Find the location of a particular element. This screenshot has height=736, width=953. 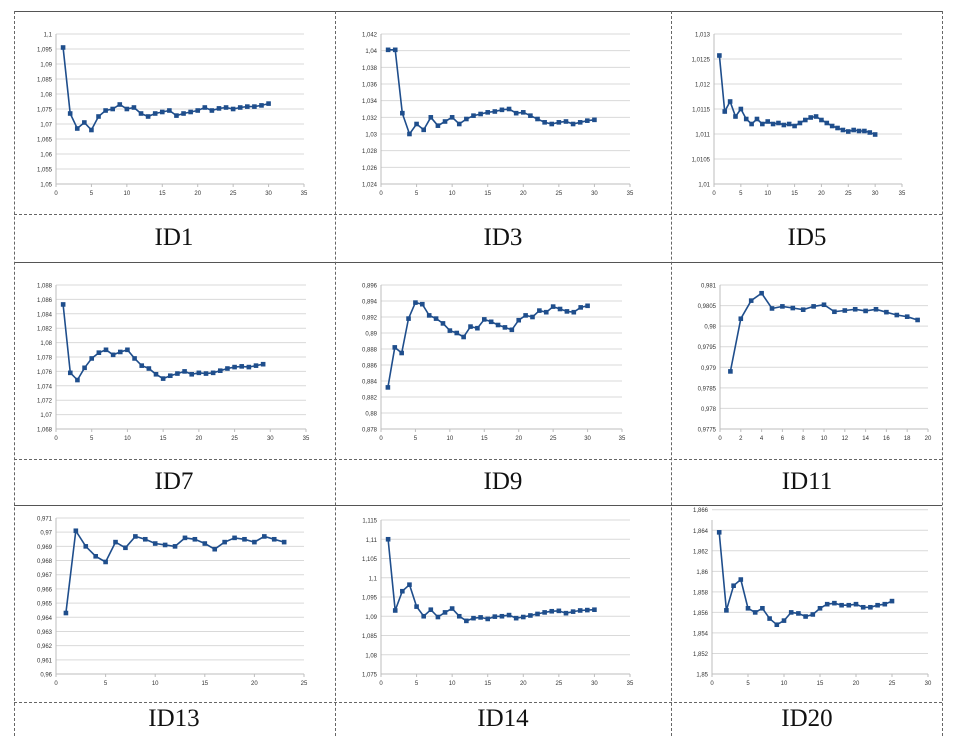

x-tick-label: 20 is located at coordinates (254, 684).